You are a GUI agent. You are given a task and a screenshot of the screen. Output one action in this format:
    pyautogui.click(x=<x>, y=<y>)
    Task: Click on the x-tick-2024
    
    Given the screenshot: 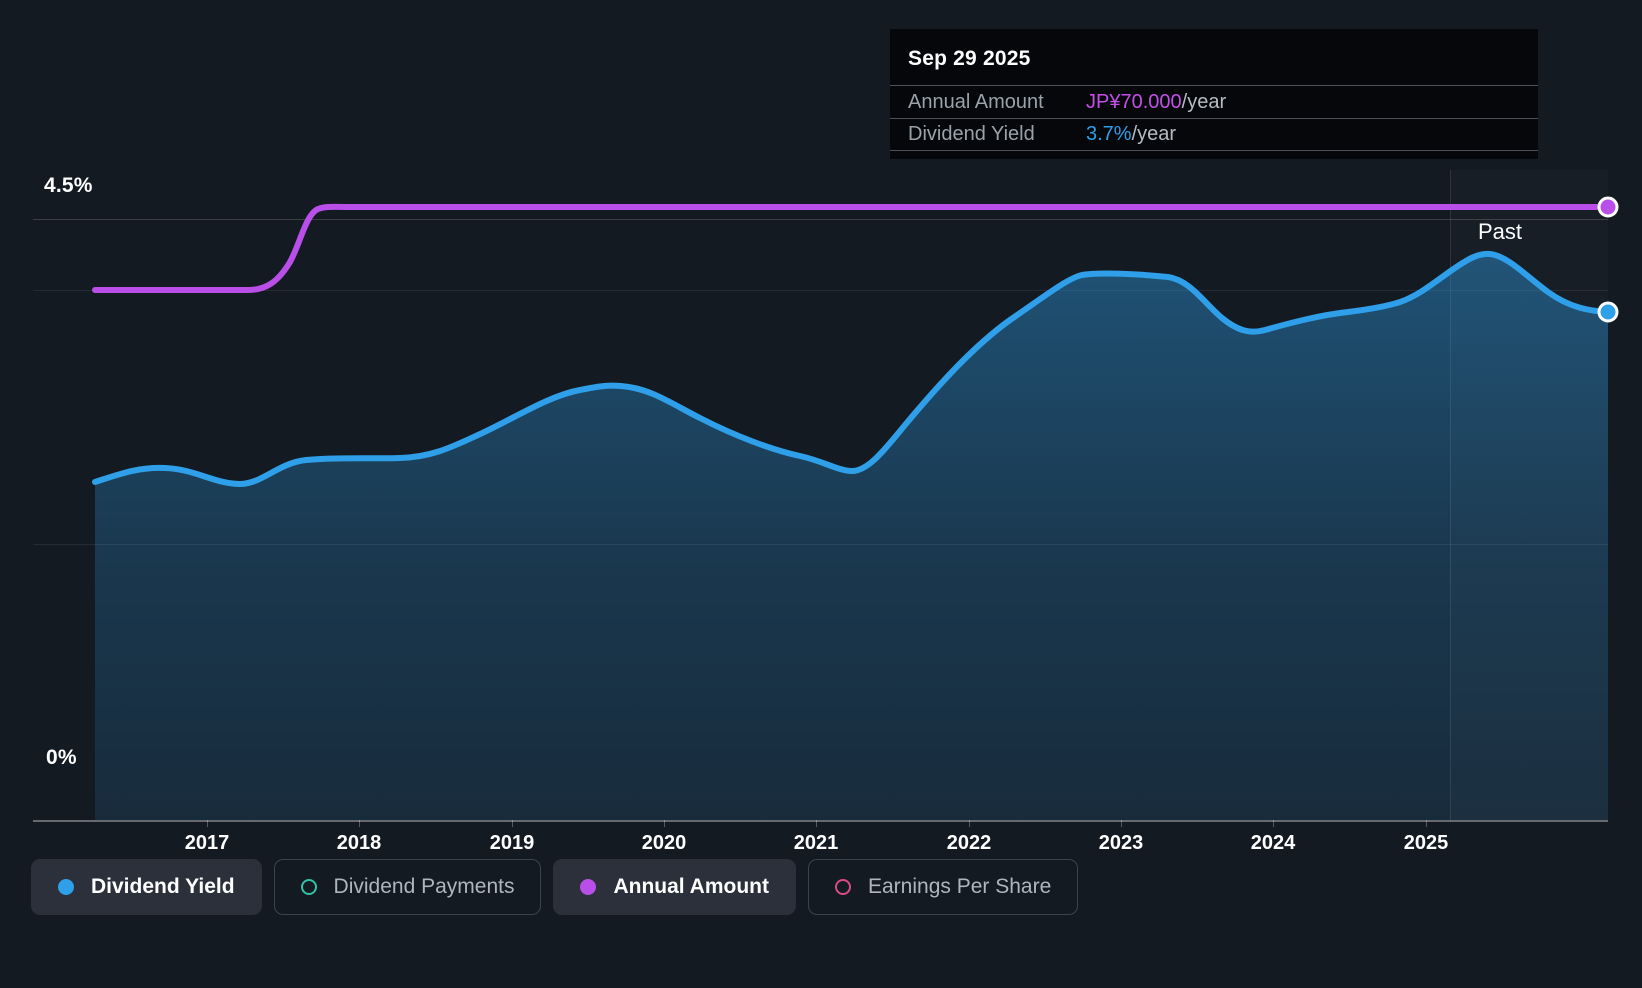 What is the action you would take?
    pyautogui.click(x=1273, y=823)
    